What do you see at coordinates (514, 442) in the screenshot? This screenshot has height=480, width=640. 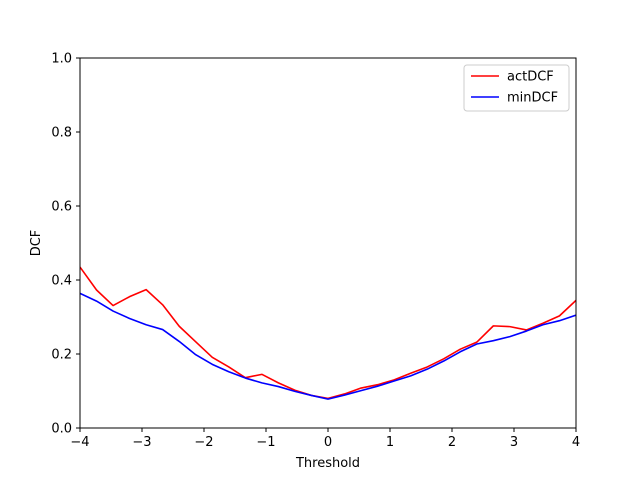 I see `x-tick-label: 3` at bounding box center [514, 442].